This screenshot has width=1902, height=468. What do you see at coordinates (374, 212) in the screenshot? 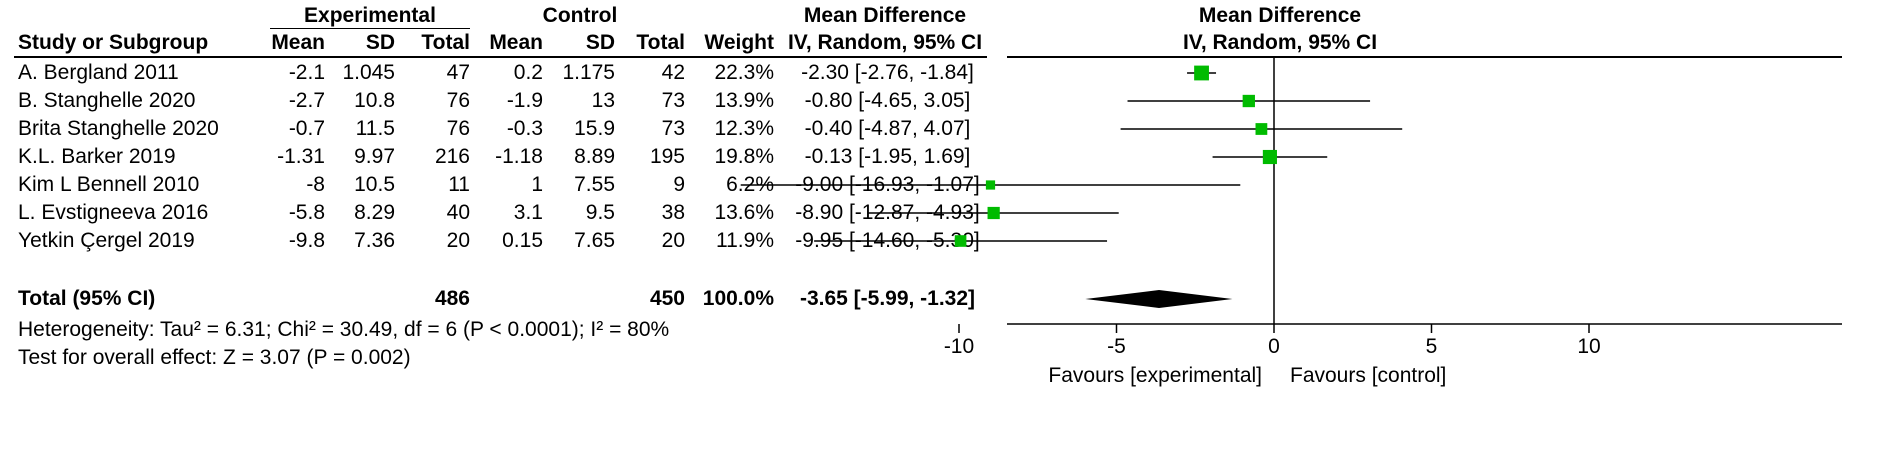
I see `exp-sd: 8.29` at bounding box center [374, 212].